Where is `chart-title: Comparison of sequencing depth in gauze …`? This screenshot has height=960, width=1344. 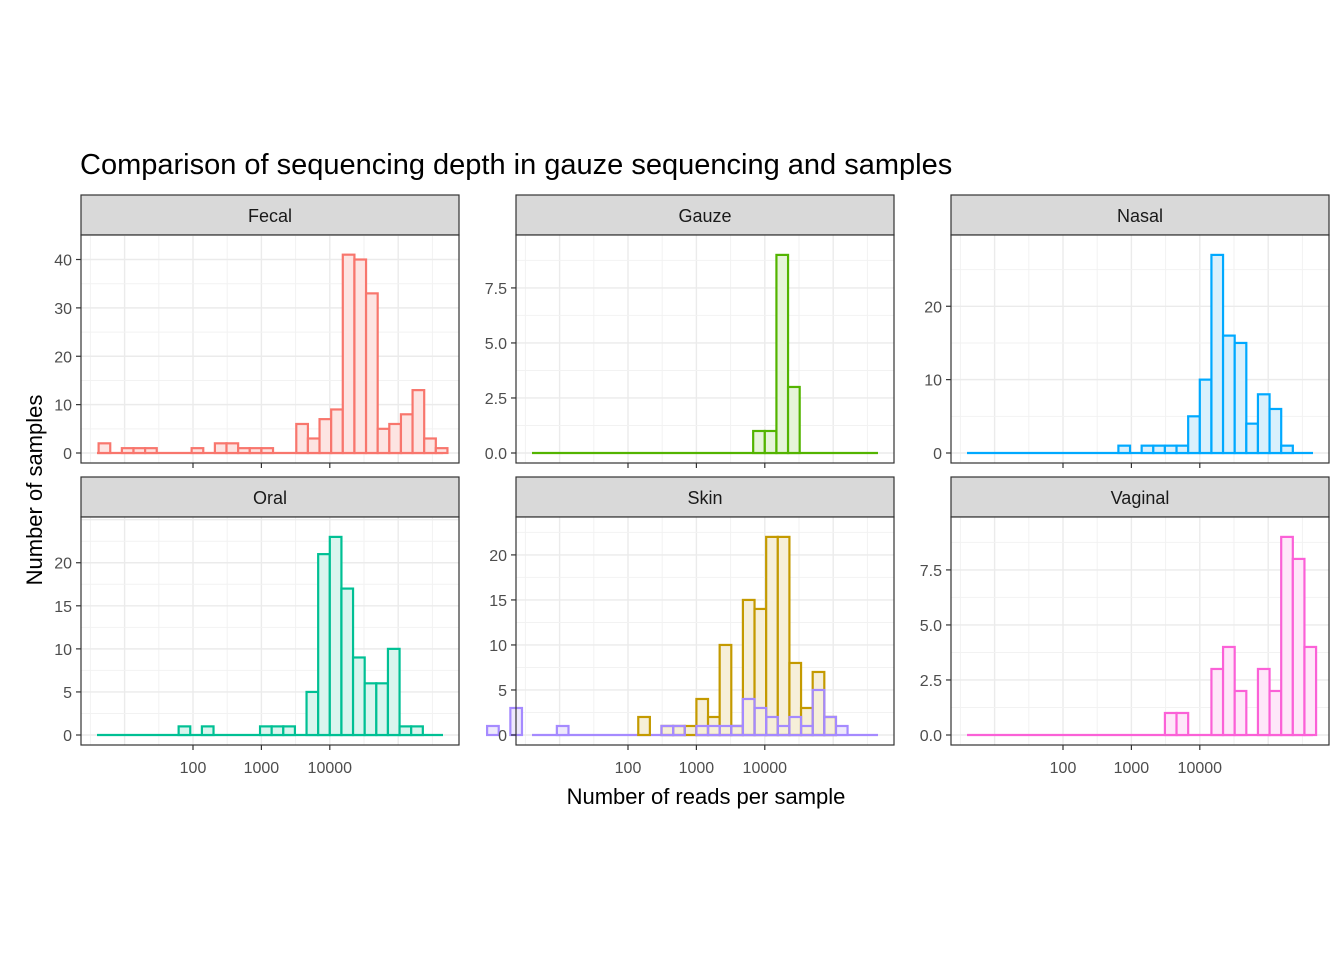 chart-title: Comparison of sequencing depth in gauze … is located at coordinates (516, 165).